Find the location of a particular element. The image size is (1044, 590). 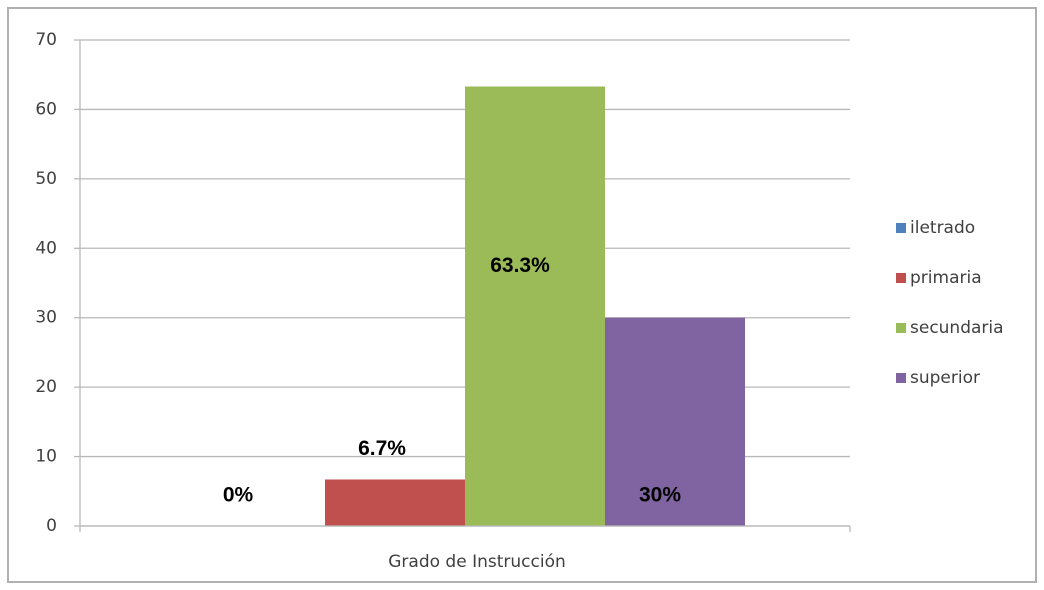

legend-label: superior is located at coordinates (945, 378).